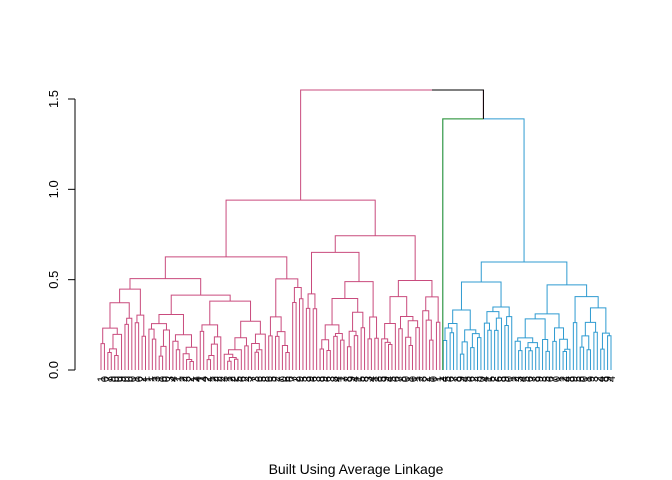  Describe the element at coordinates (61, 234) in the screenshot. I see `y-axis: 0.0 0.5 1.0 1.5` at that location.